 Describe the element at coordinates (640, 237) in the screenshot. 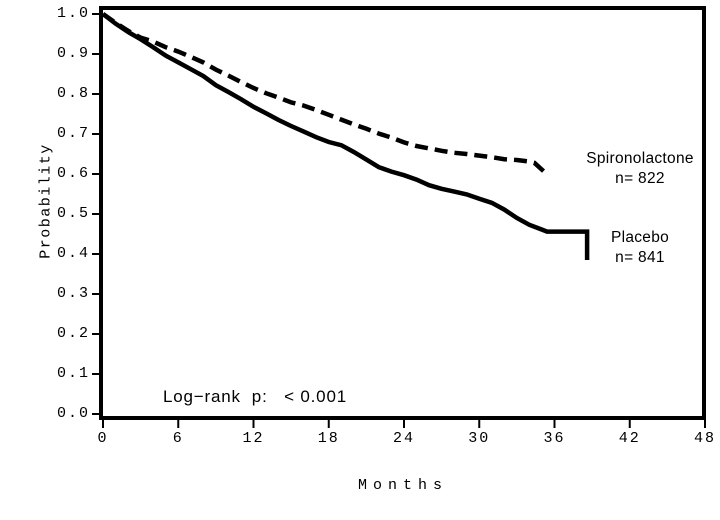

I see `series-label-placebo: Placebo` at that location.